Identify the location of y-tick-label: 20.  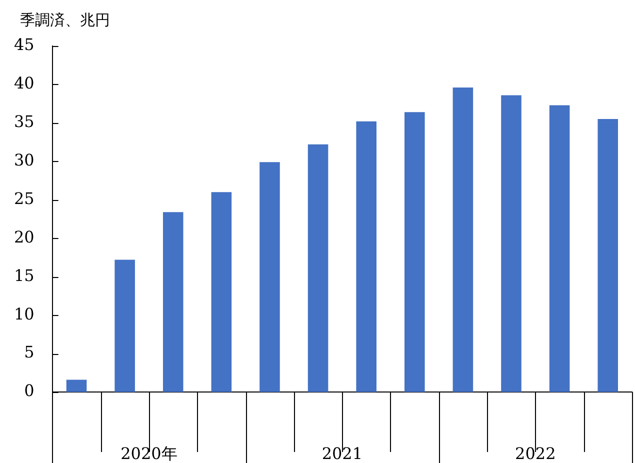
(24, 236).